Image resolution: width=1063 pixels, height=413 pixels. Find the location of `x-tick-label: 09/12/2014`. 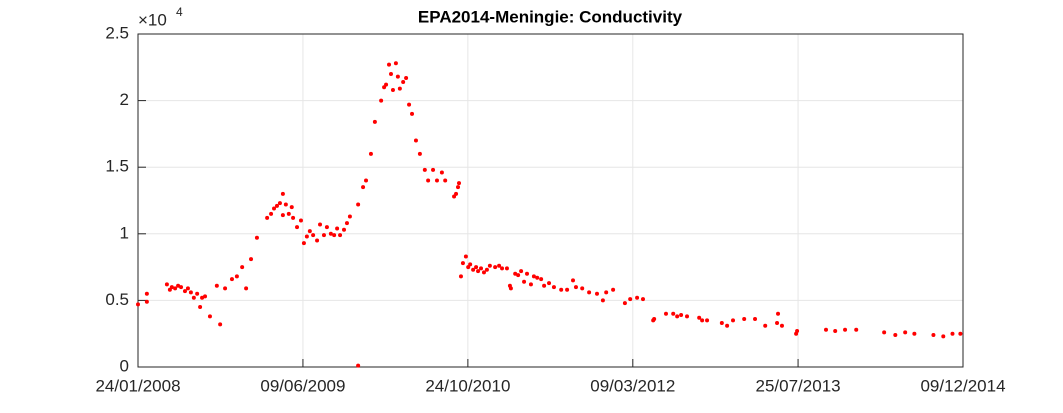

x-tick-label: 09/12/2014 is located at coordinates (962, 385).